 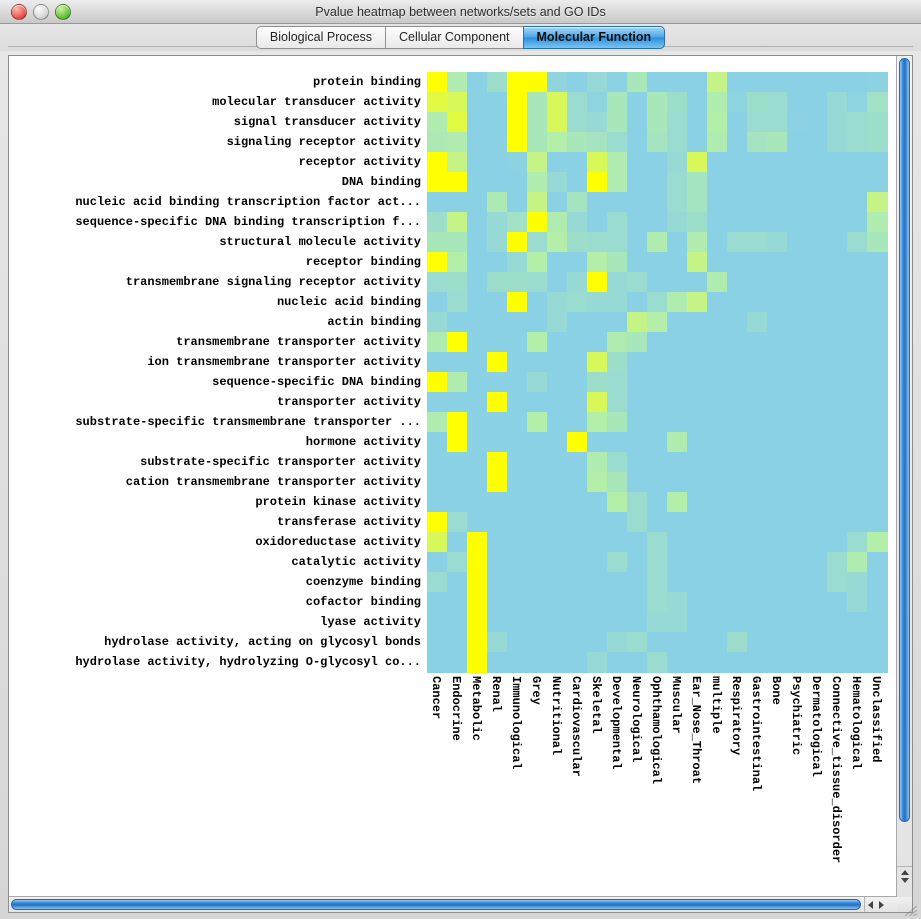 I want to click on tab-molecular-function: Molecular Function, so click(x=594, y=37).